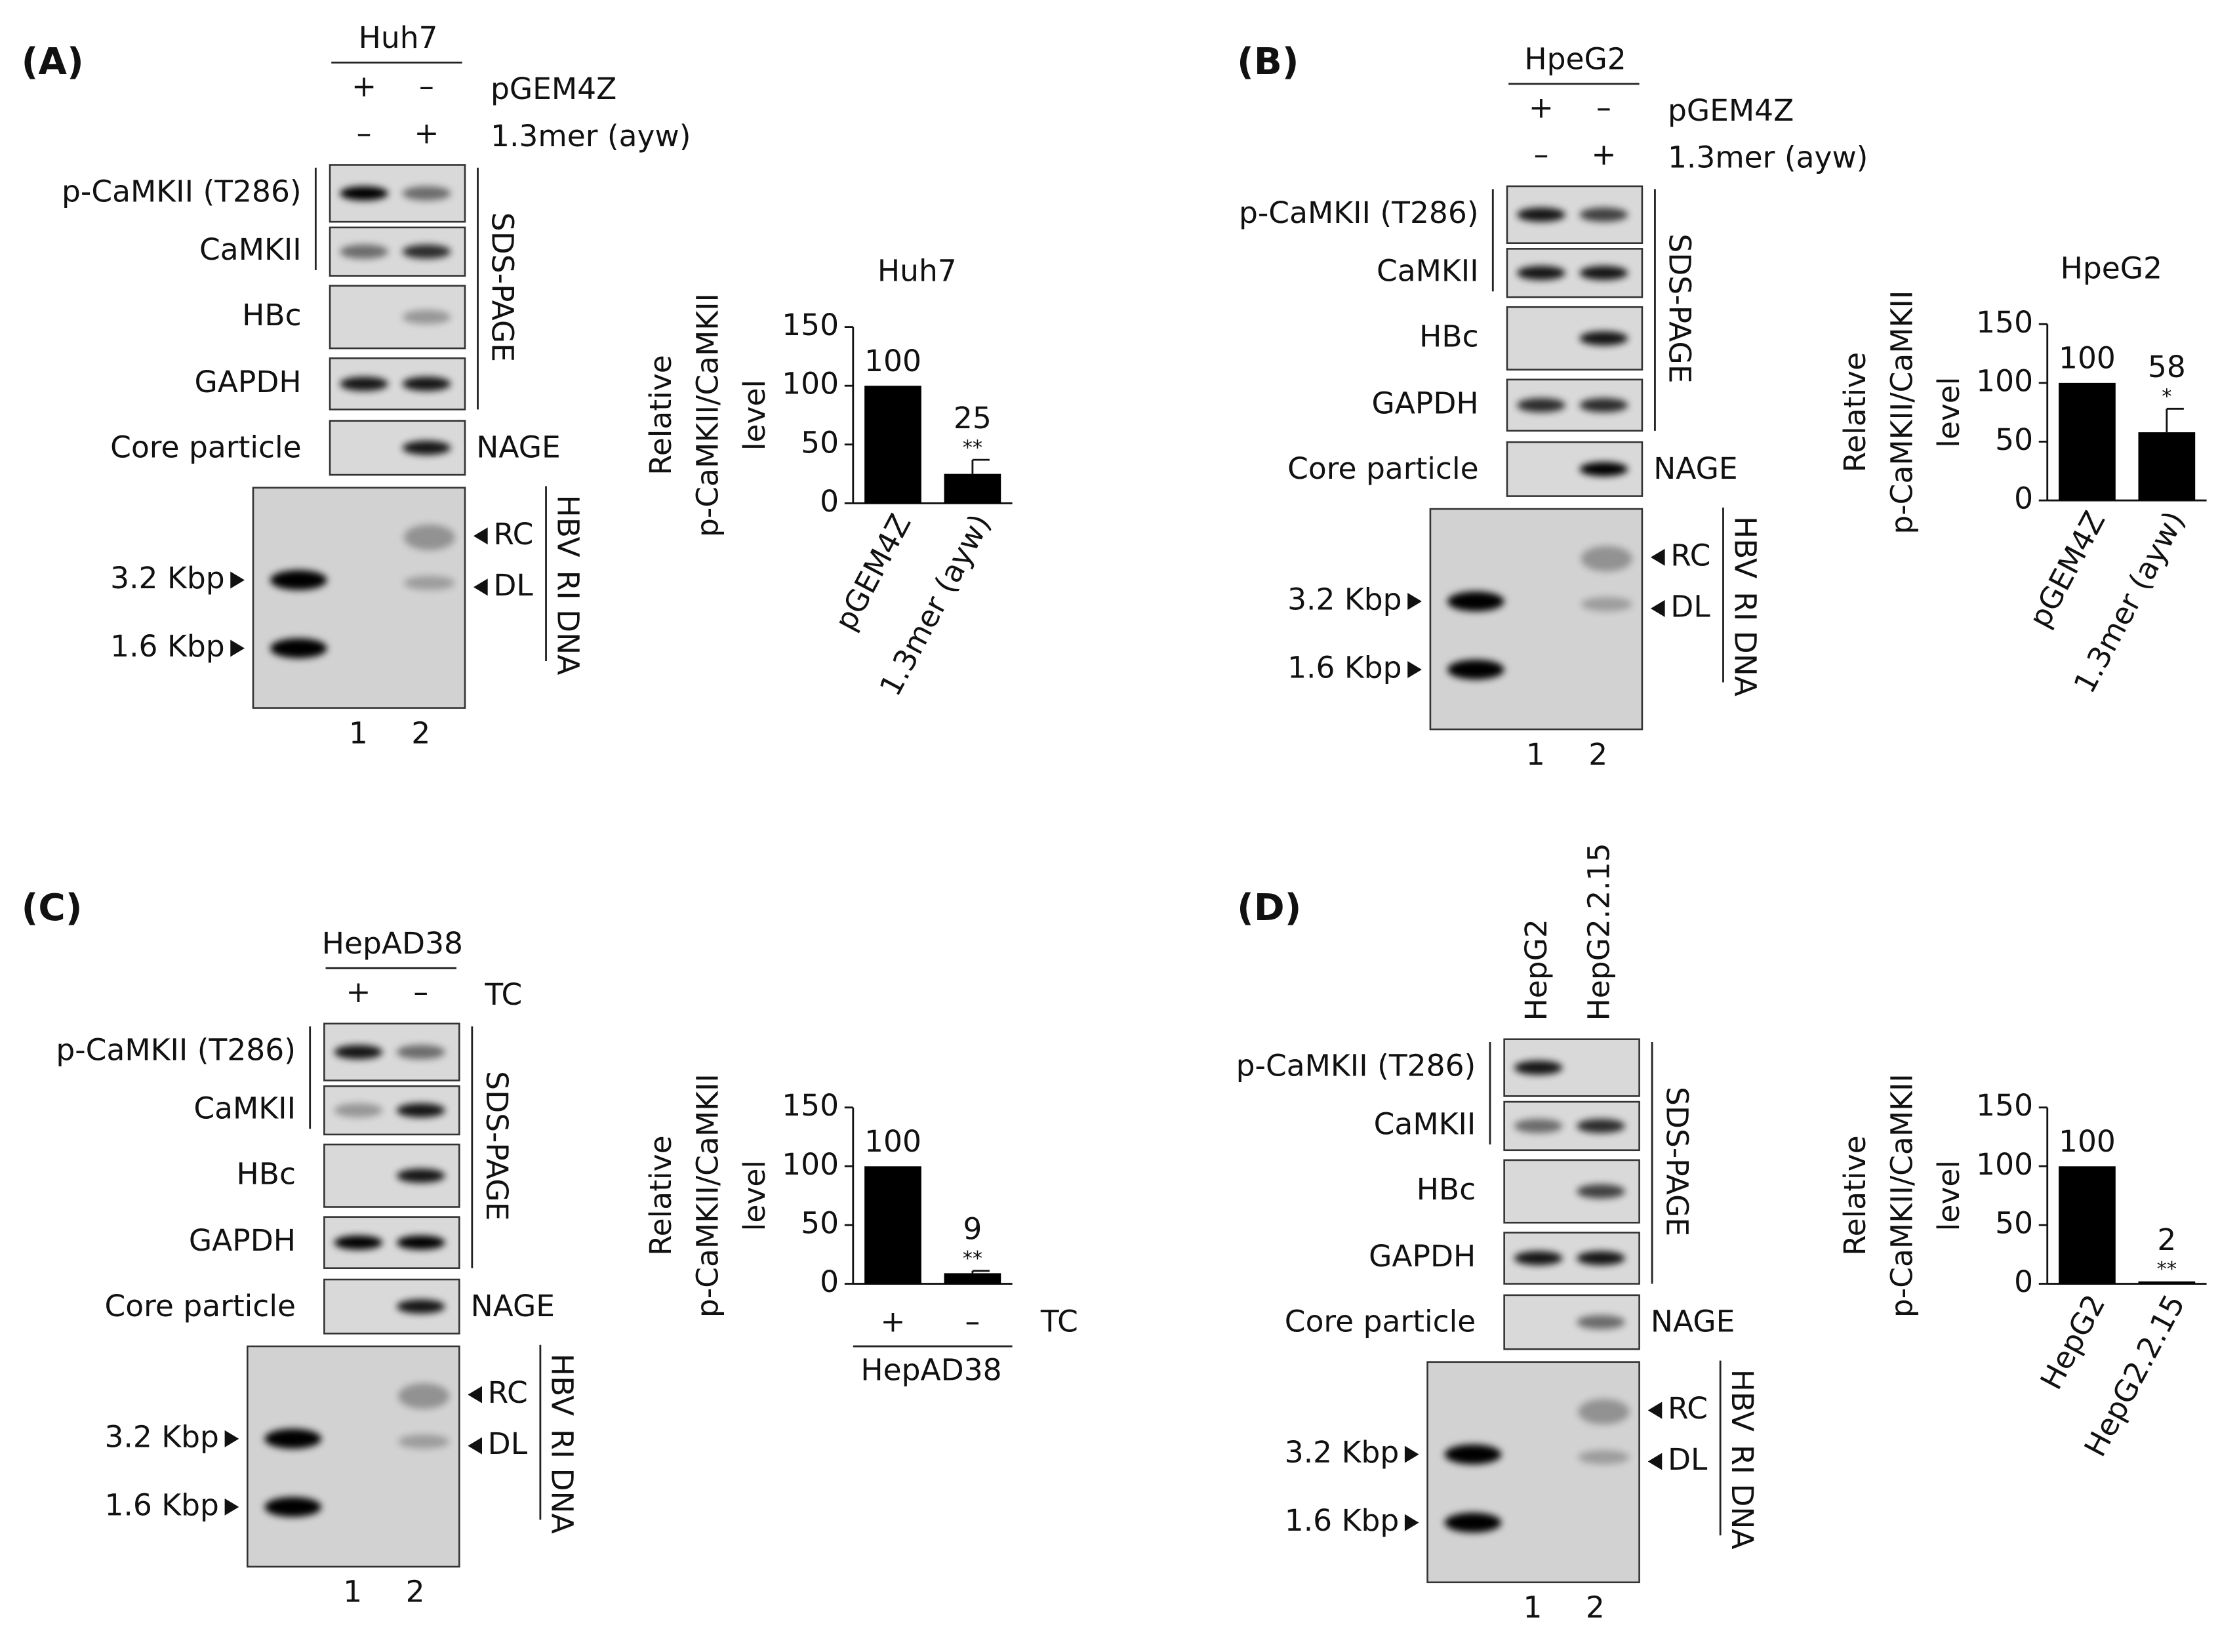  I want to click on lane-name: HepG2, so click(1536, 970).